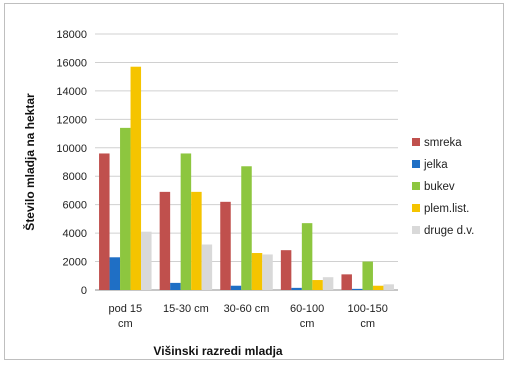  What do you see at coordinates (378, 287) in the screenshot?
I see `bar-plem-list--4` at bounding box center [378, 287].